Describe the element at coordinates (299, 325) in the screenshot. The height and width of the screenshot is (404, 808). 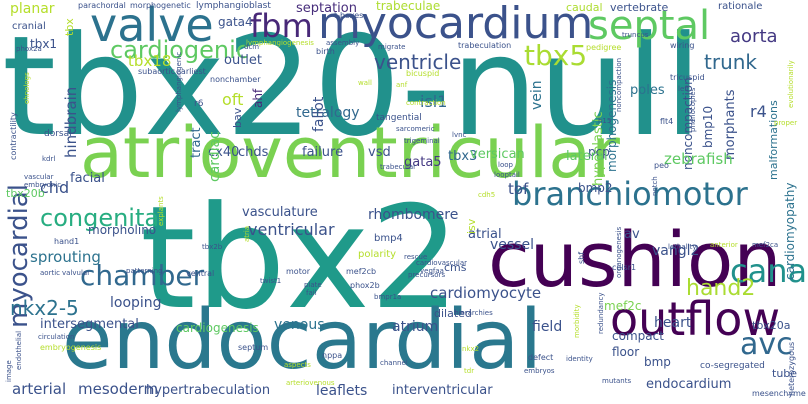
I see `word: venous` at that location.